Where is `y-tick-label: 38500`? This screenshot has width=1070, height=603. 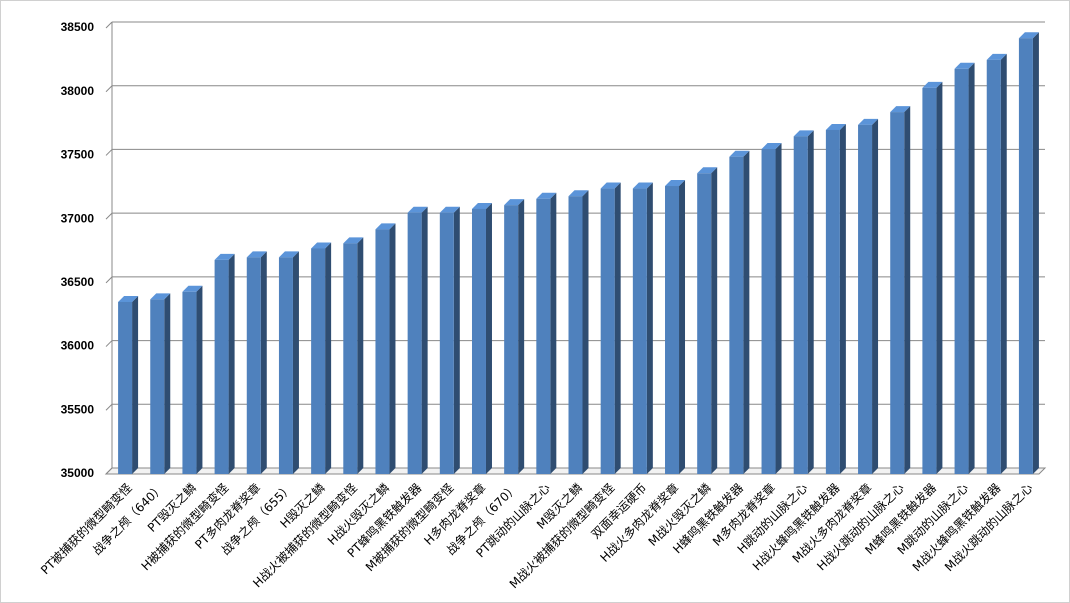 y-tick-label: 38500 is located at coordinates (78, 27).